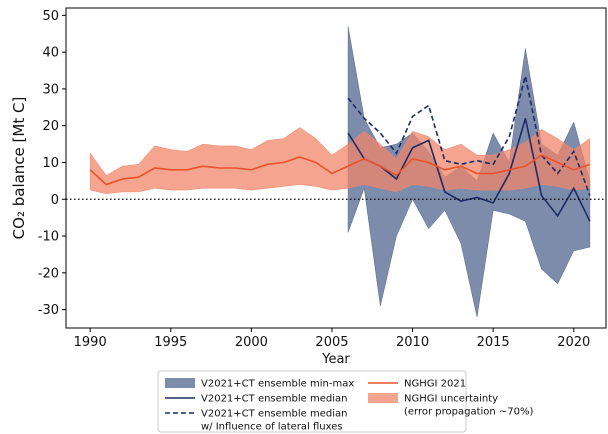 This screenshot has width=608, height=434. Describe the element at coordinates (412, 342) in the screenshot. I see `x-tick-label: 2010` at that location.